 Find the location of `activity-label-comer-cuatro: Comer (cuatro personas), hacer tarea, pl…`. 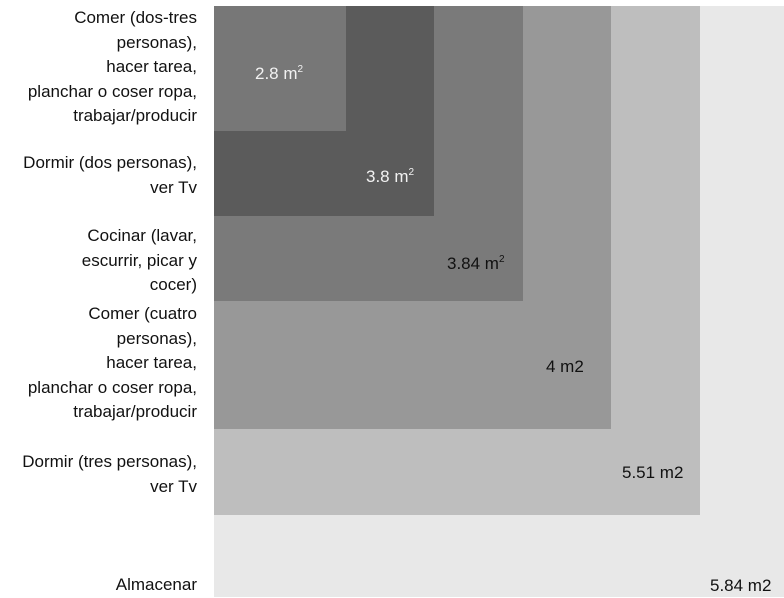

activity-label-comer-cuatro: Comer (cuatro personas), hacer tarea, pl… is located at coordinates (112, 363).